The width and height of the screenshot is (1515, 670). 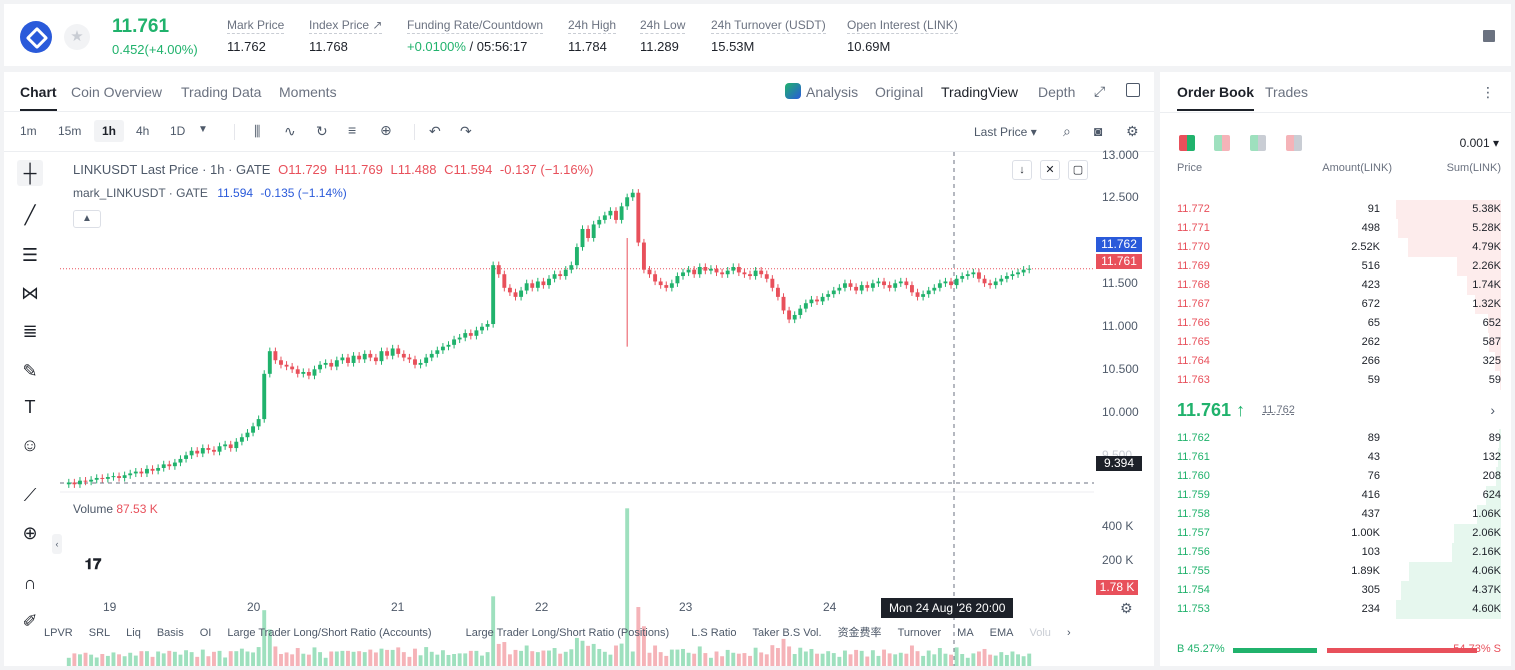 What do you see at coordinates (1492, 410) in the screenshot?
I see `chevron-right-icon: ›` at bounding box center [1492, 410].